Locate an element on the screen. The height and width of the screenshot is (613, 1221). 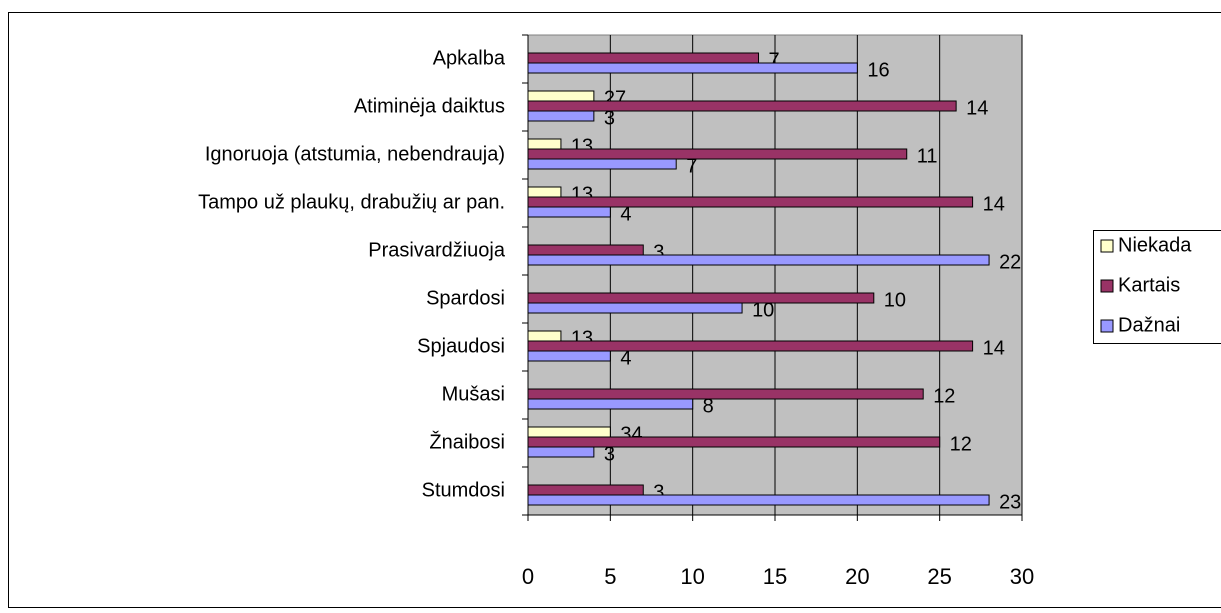
data-label: 8 is located at coordinates (708, 406).